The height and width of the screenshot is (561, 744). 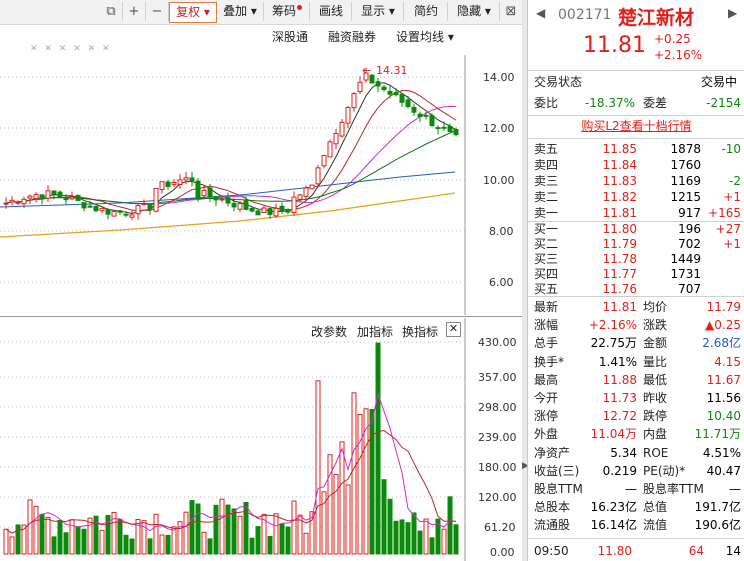 I want to click on stat-label: PE(动)*, so click(x=664, y=470).